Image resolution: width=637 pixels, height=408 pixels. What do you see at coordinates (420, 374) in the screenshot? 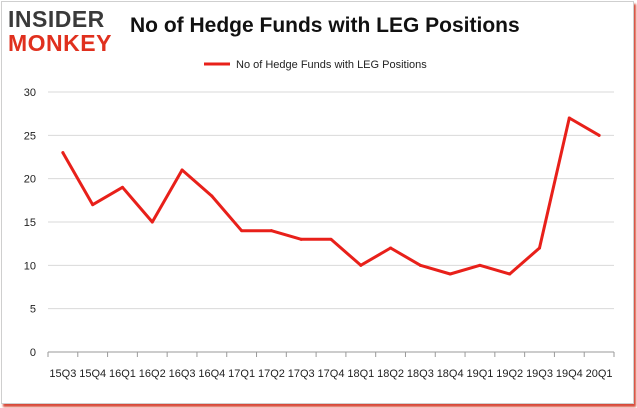
I see `x-tick-label-18Q3: 18Q3` at bounding box center [420, 374].